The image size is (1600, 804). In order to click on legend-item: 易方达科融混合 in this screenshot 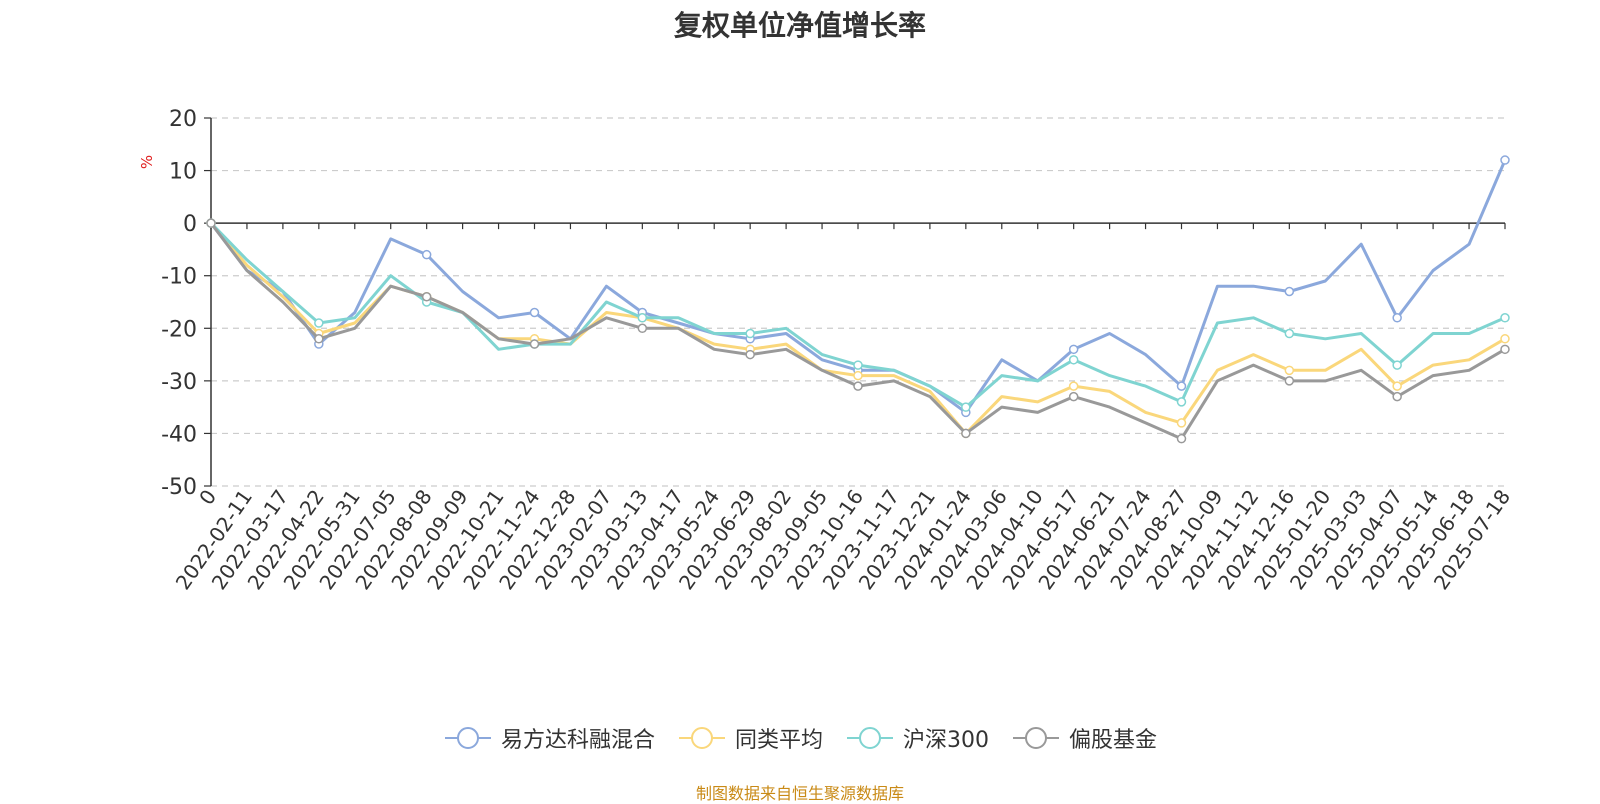, I will do `click(549, 738)`.